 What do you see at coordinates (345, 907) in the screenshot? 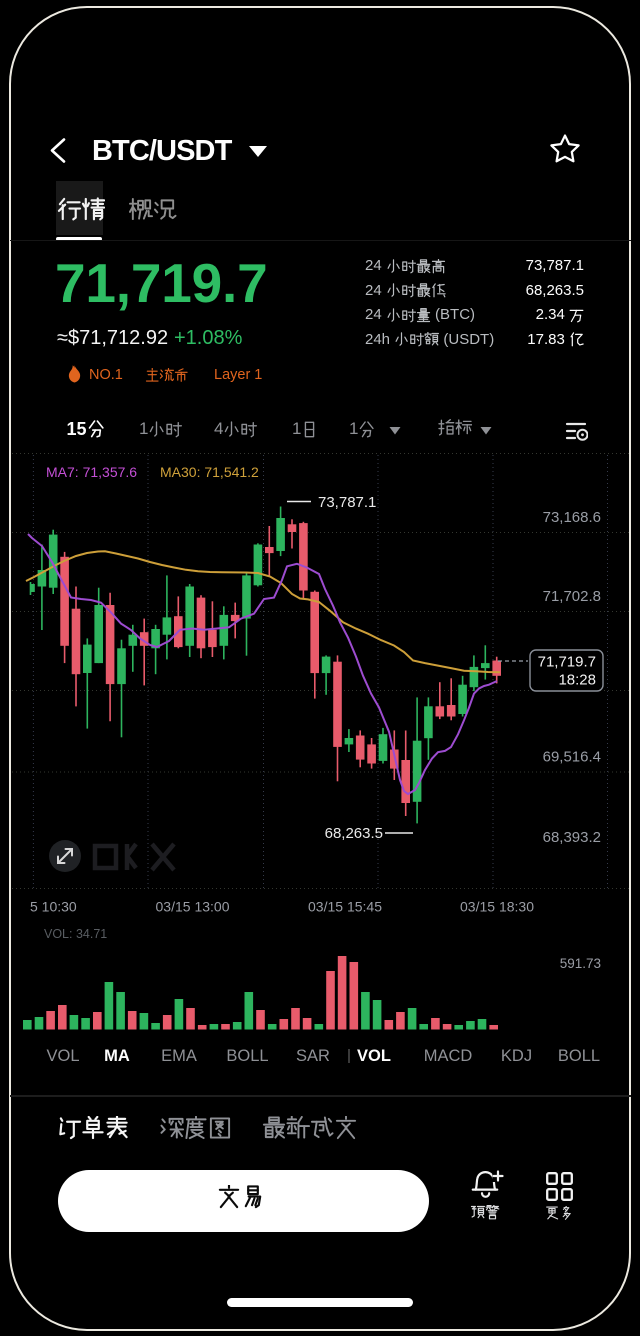
I see `svg-text: 03/15 15:45` at bounding box center [345, 907].